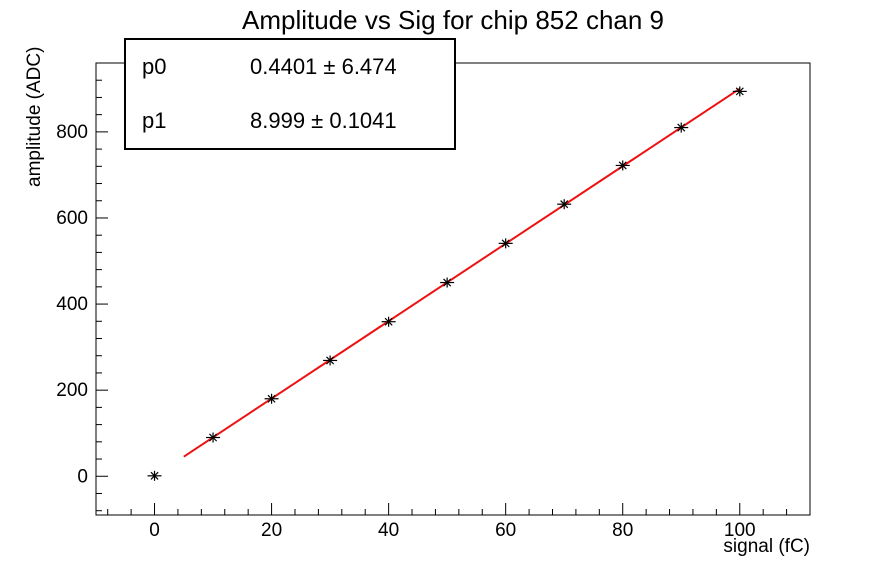 Image resolution: width=896 pixels, height=572 pixels. What do you see at coordinates (740, 530) in the screenshot?
I see `x-tick-label: 100` at bounding box center [740, 530].